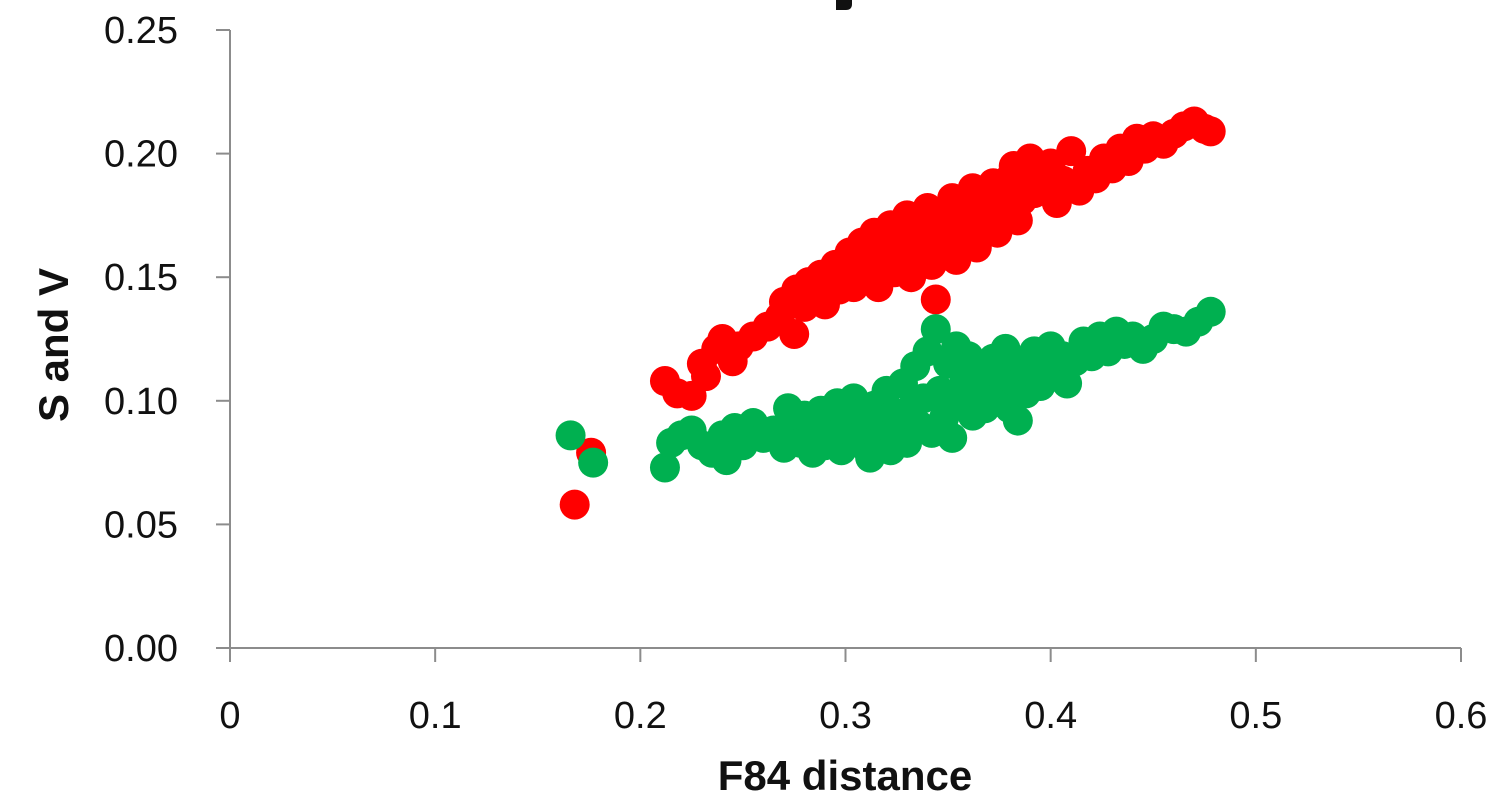 This screenshot has width=1501, height=801. What do you see at coordinates (1255, 716) in the screenshot?
I see `x-tick-label: 0.5` at bounding box center [1255, 716].